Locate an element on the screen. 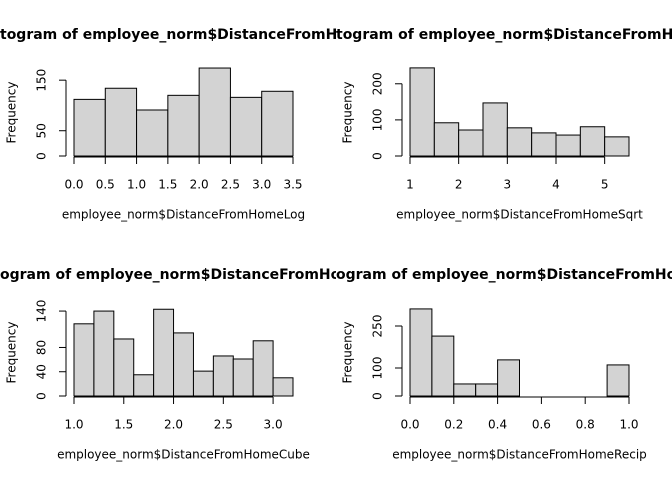 This screenshot has height=484, width=672. x-tick-label: 5 is located at coordinates (605, 185).